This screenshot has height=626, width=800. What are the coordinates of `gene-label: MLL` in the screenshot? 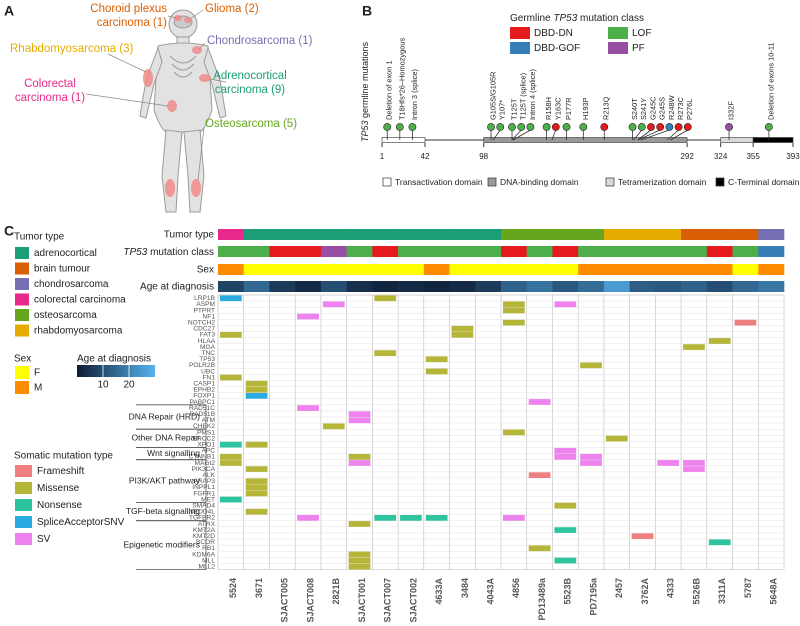 It's located at (208, 560).